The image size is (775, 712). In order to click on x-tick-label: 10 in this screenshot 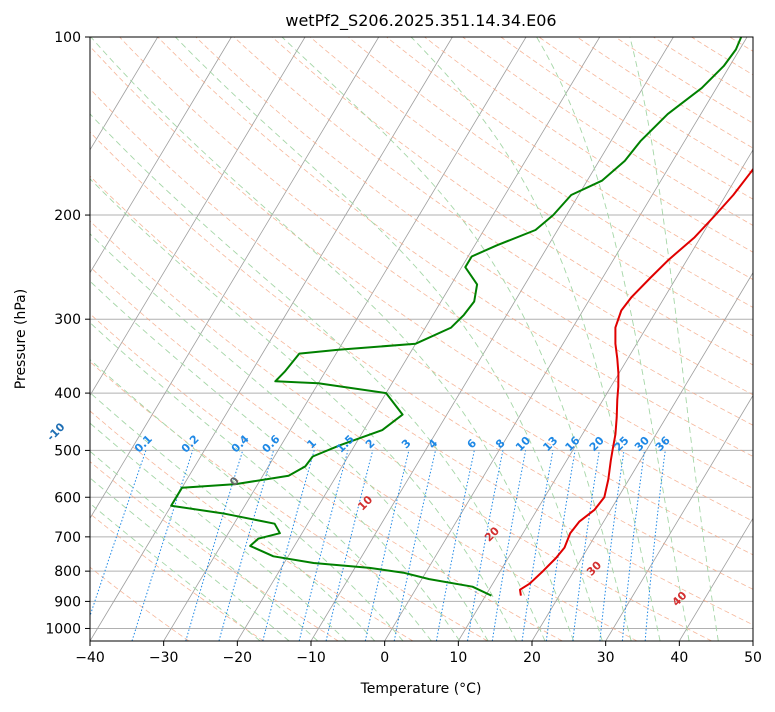, I will do `click(458, 658)`.